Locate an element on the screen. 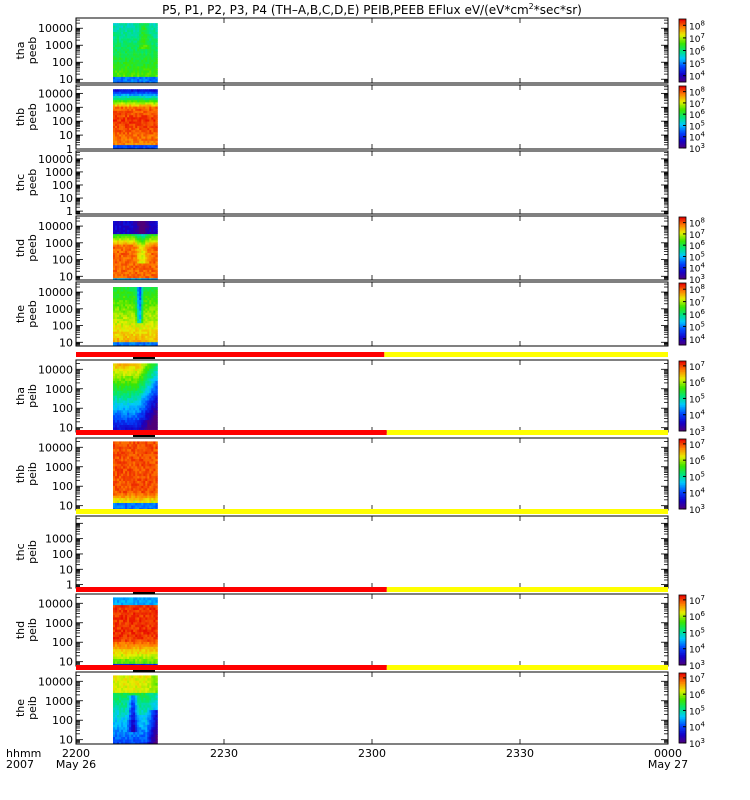 The width and height of the screenshot is (750, 800). y-tick-label: 1000 is located at coordinates (59, 467).